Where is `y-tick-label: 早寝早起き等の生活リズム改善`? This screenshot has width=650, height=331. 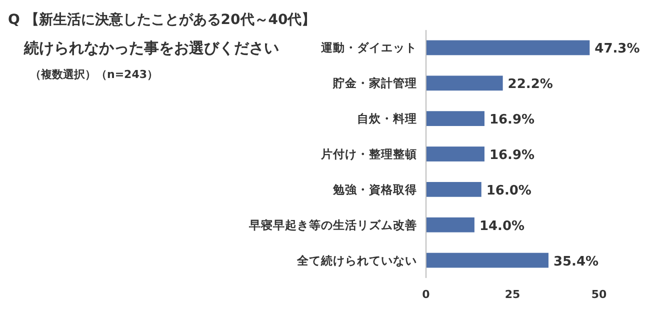
y-tick-label: 早寝早起き等の生活リズム改善 is located at coordinates (332, 225).